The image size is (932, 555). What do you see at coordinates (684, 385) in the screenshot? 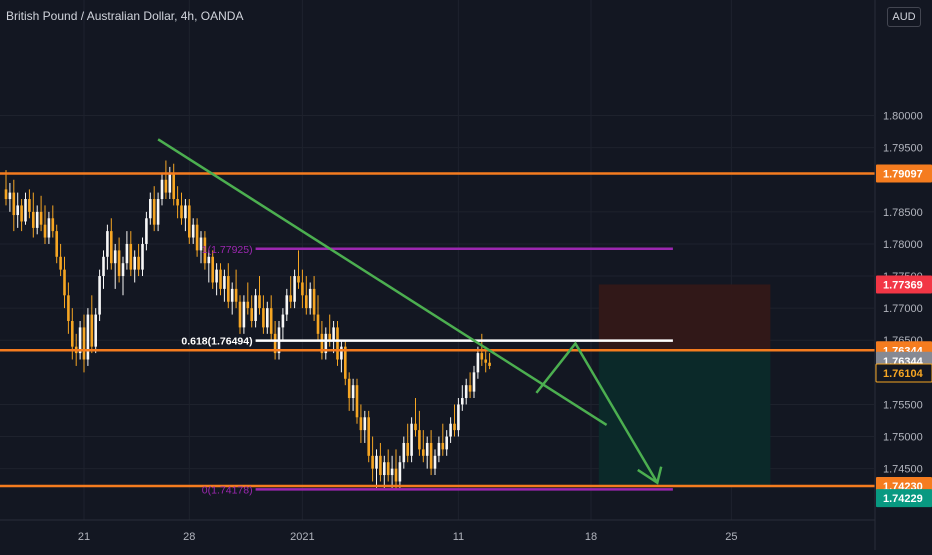
I see `trade-zones` at bounding box center [684, 385].